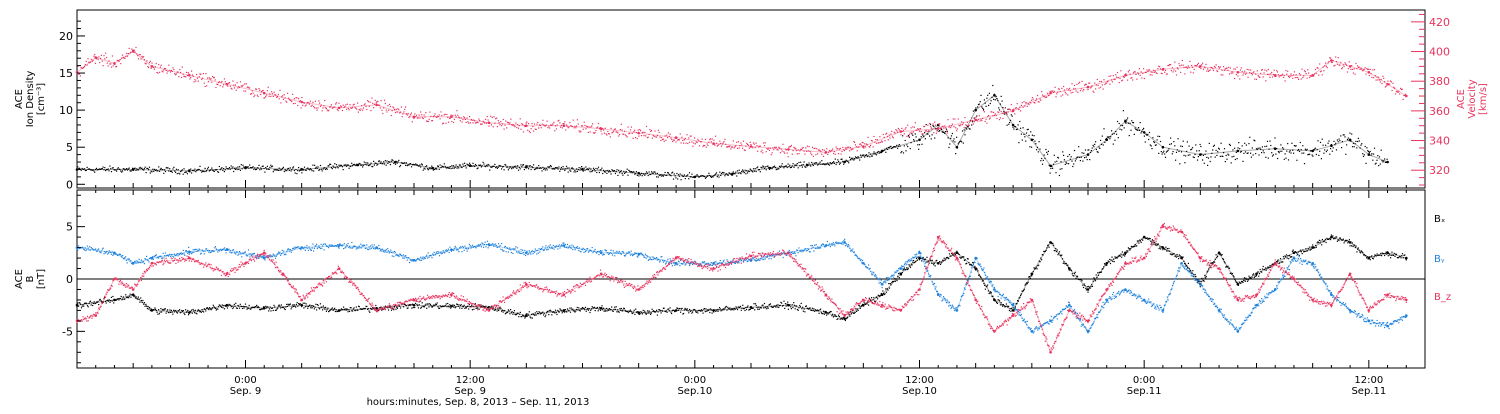  What do you see at coordinates (1439, 170) in the screenshot?
I see `top-y2tick-label: 320` at bounding box center [1439, 170].